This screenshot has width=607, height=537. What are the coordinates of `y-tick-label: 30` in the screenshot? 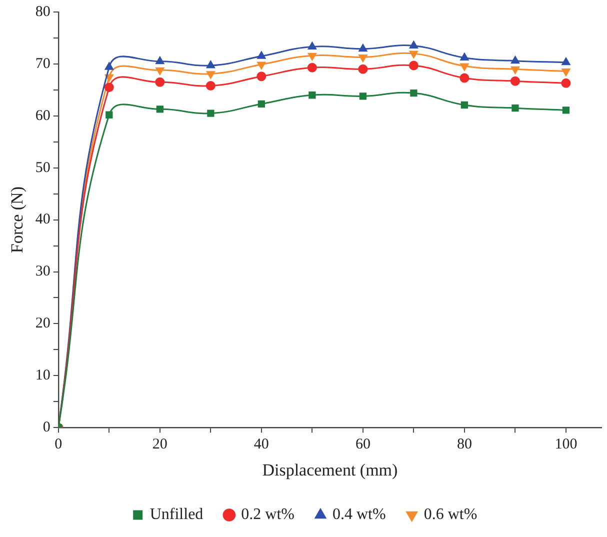 It's located at (42, 272).